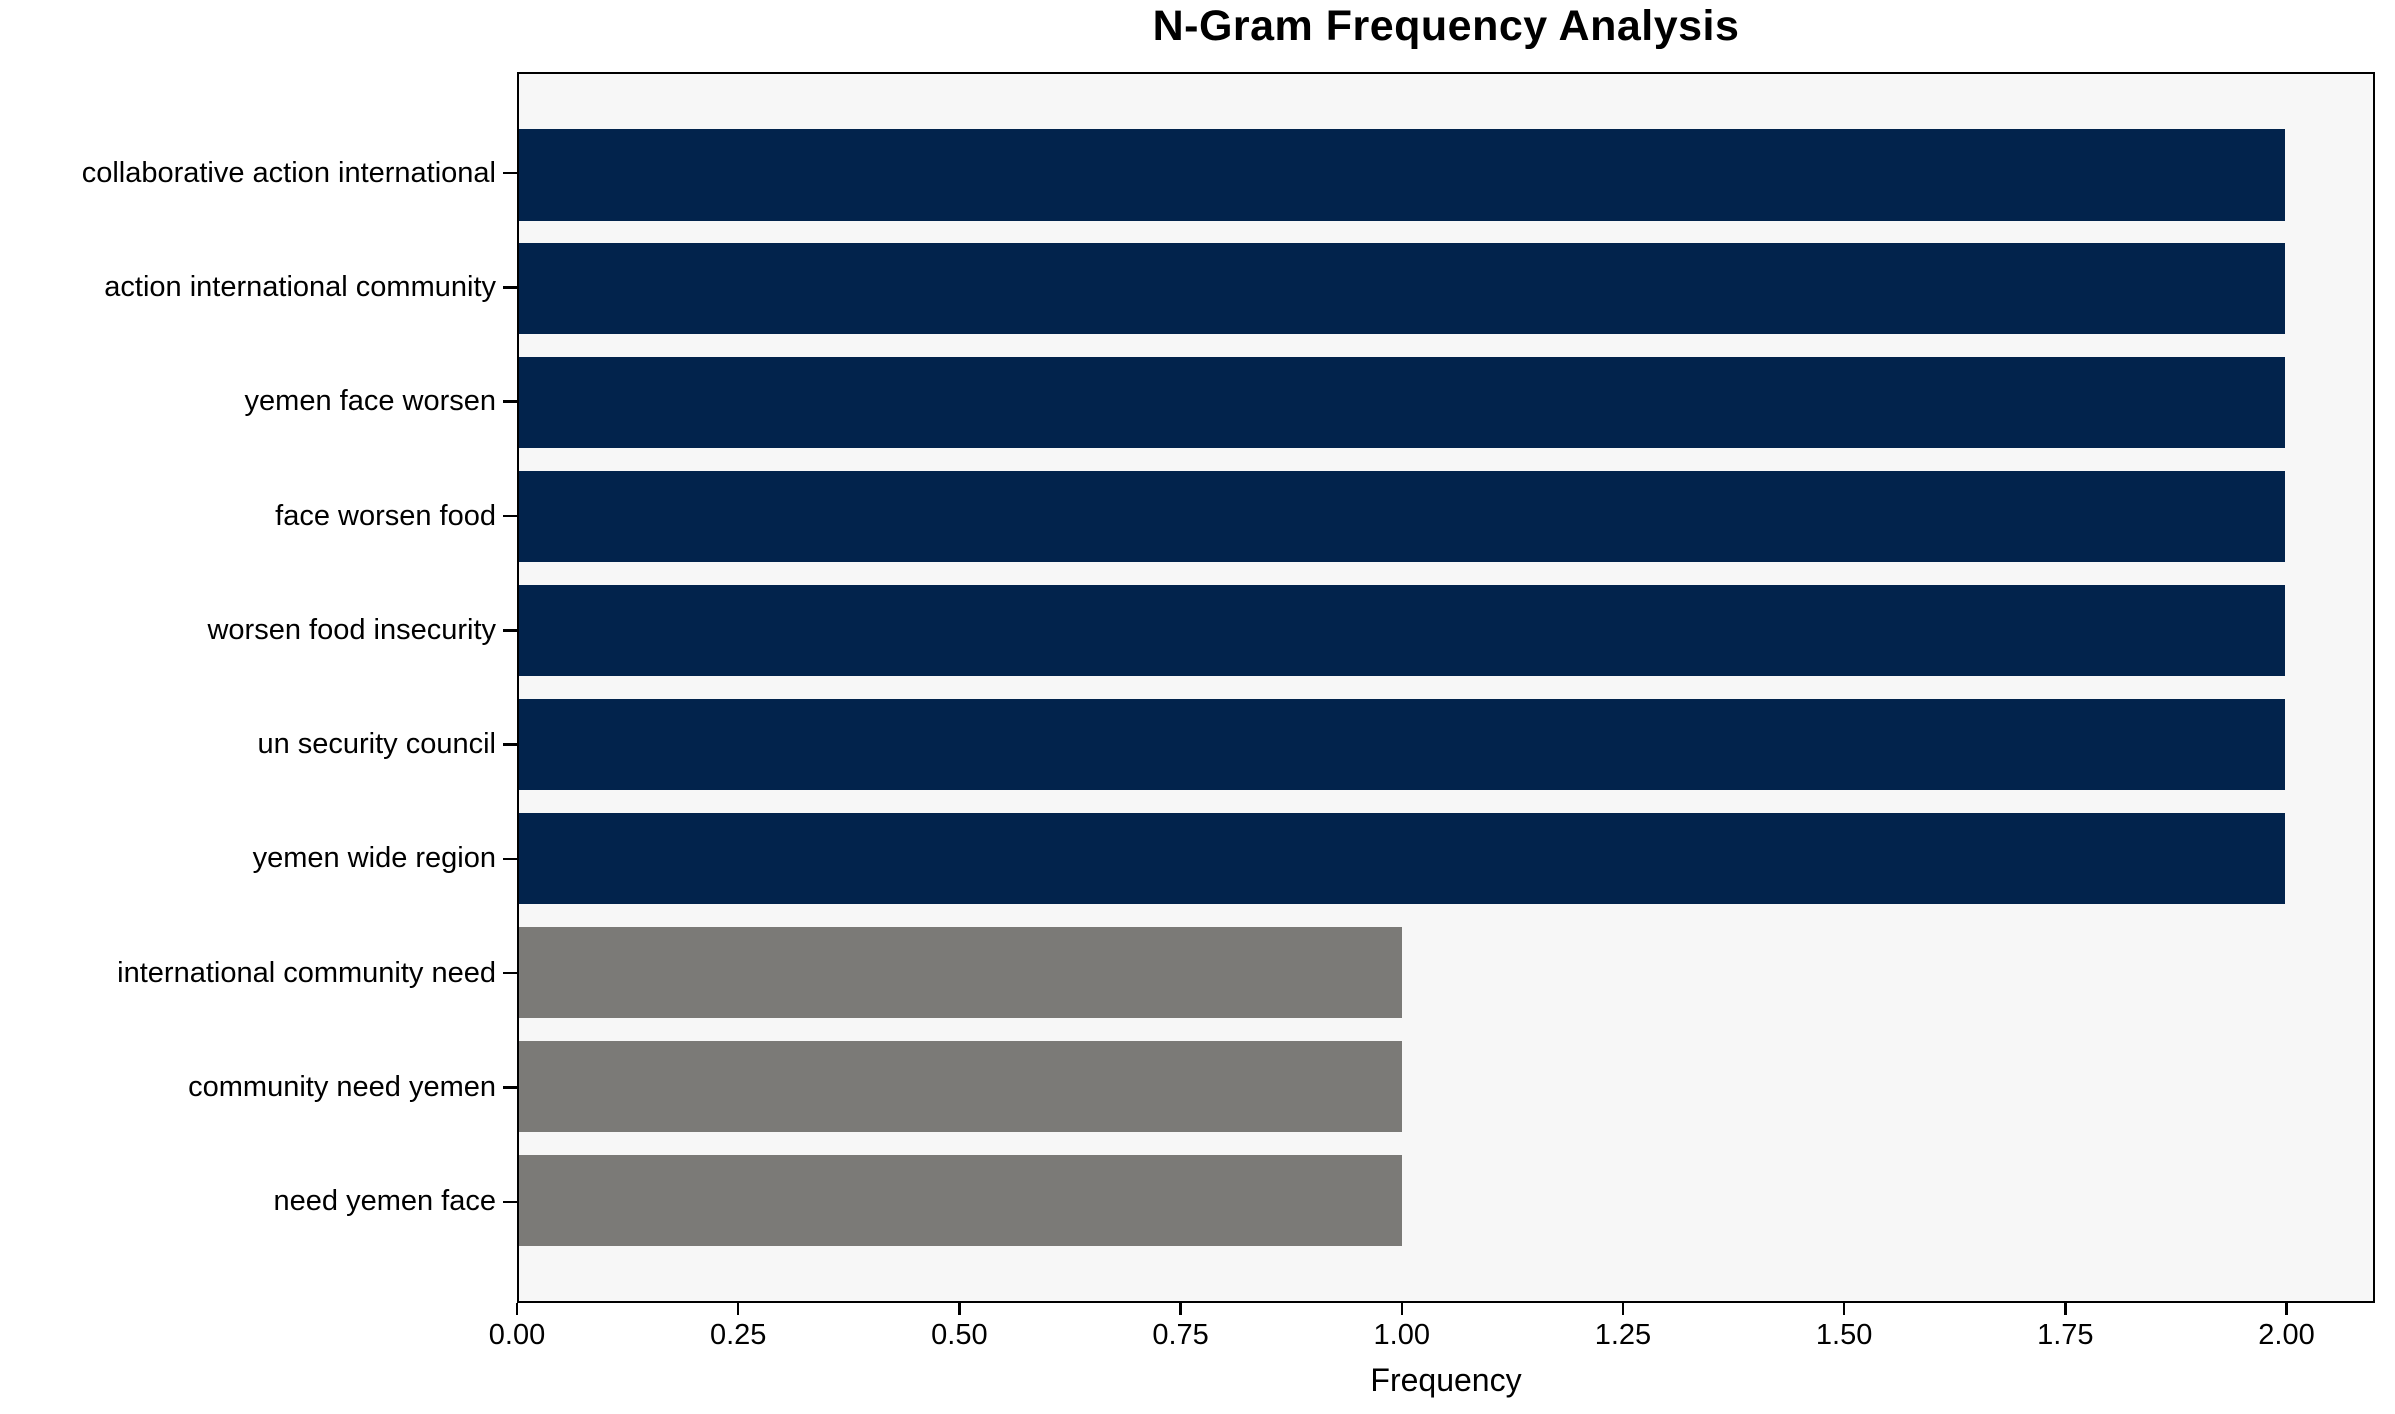  I want to click on y-tick-label: action international community, so click(300, 286).